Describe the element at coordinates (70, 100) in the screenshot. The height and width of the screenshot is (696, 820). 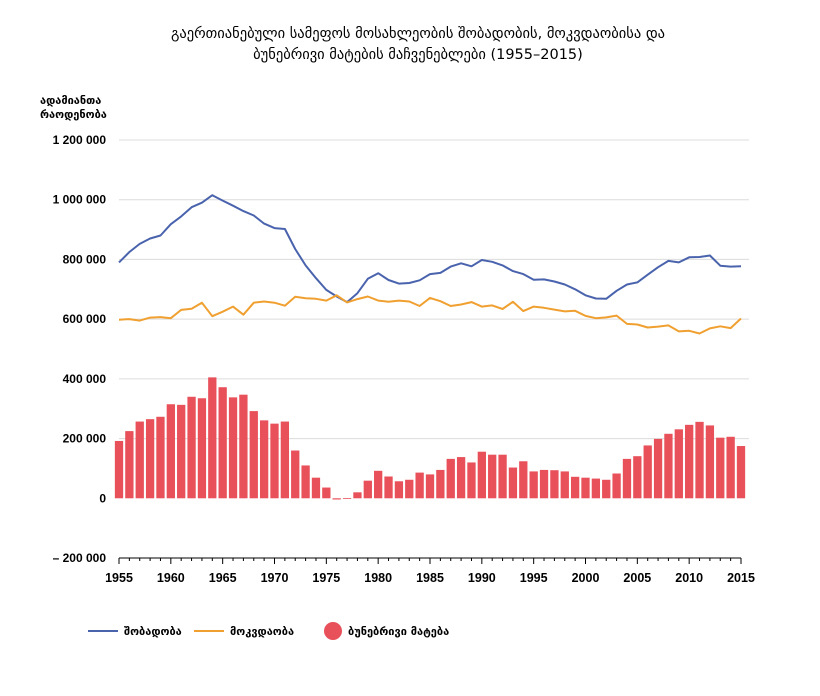
I see `y-axis-label-line-1: ადამიანთა` at that location.